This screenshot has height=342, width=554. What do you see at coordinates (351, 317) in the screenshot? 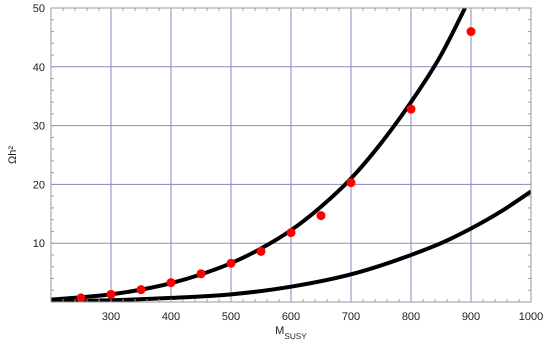
I see `x-tick-label: 700` at bounding box center [351, 317].